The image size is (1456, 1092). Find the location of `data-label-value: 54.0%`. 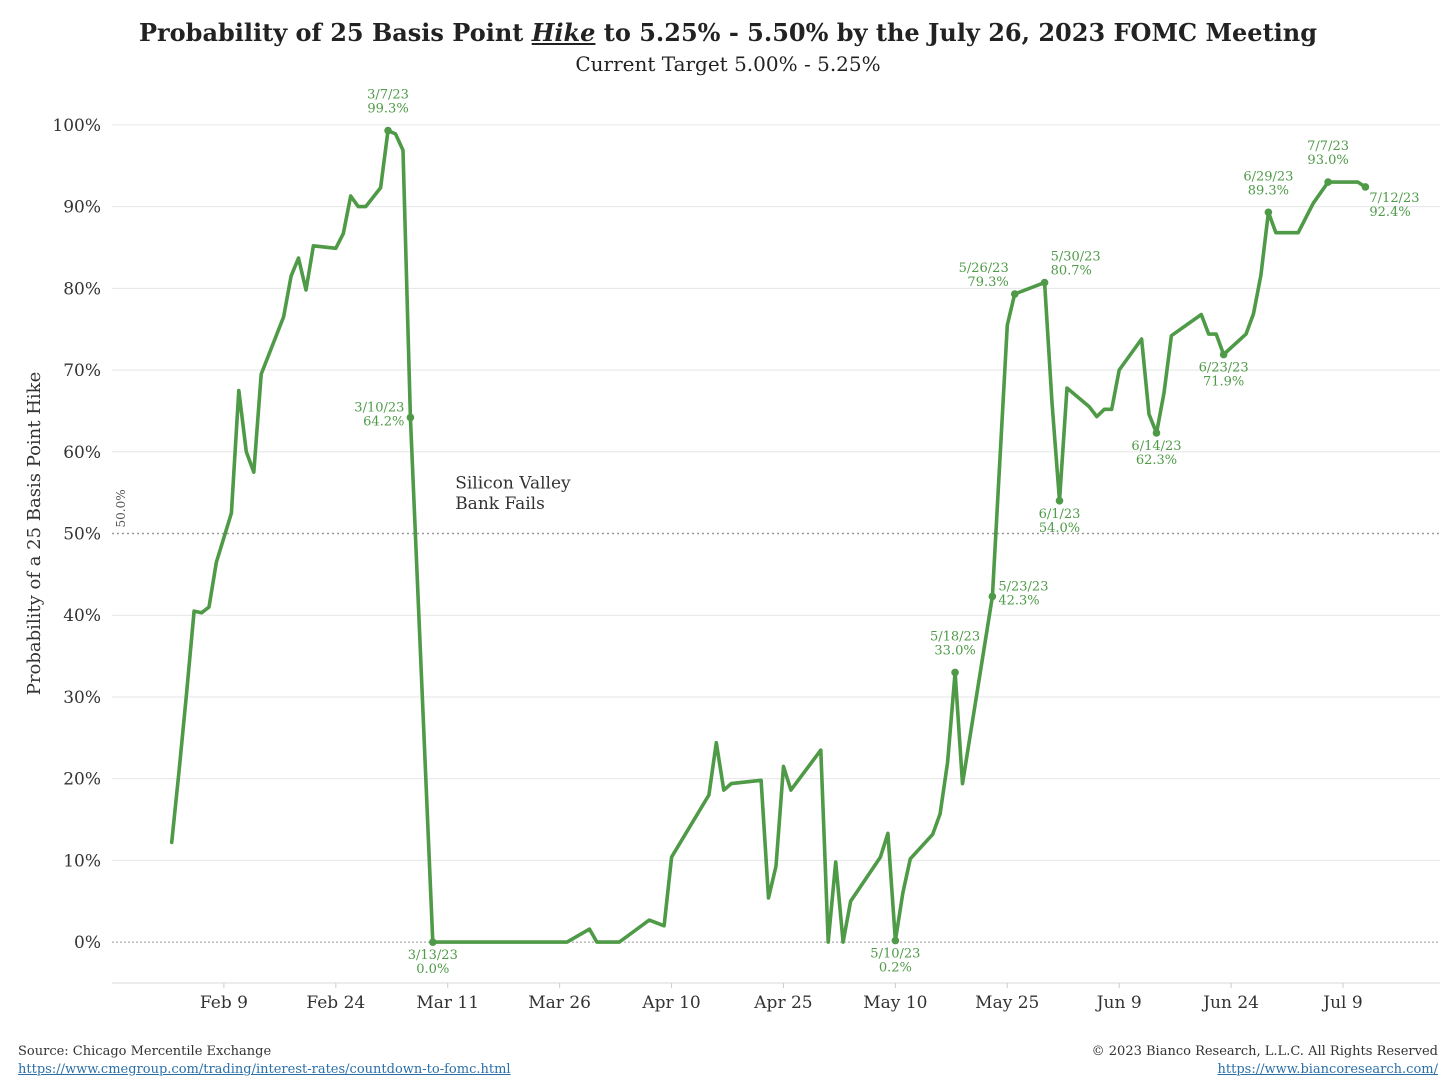

data-label-value: 54.0% is located at coordinates (1059, 528).